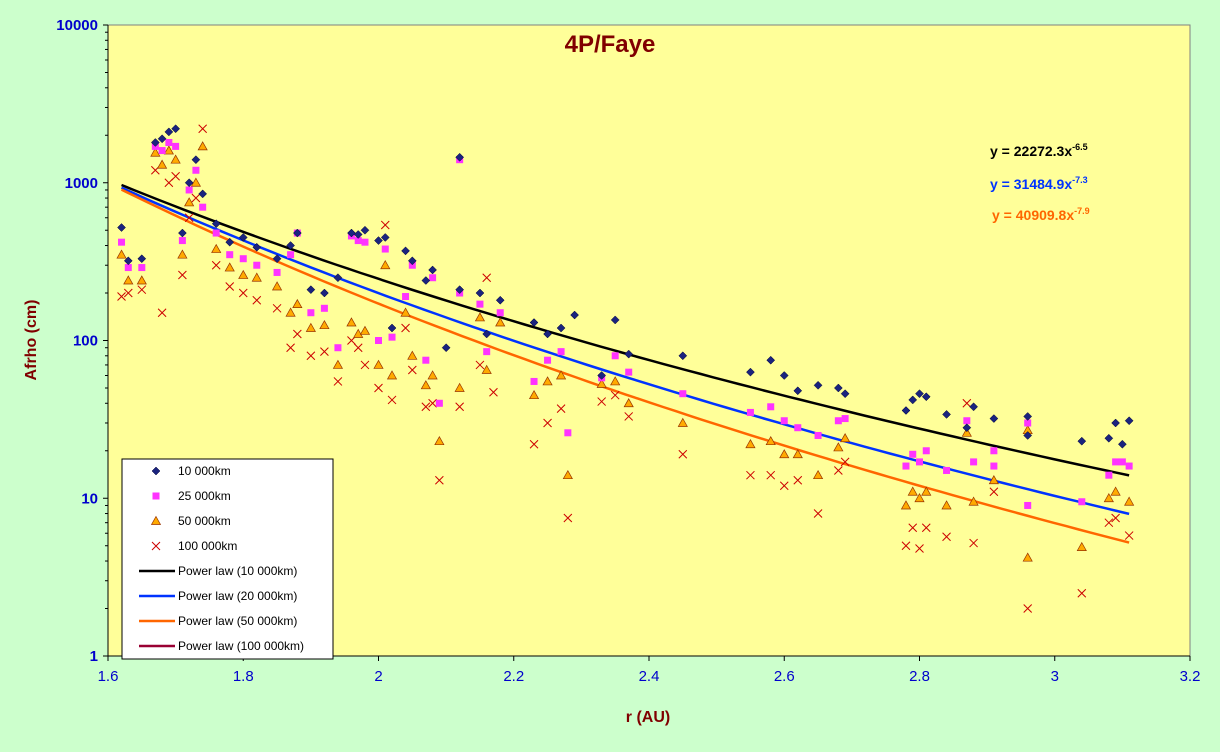  I want to click on y-tick-label: 10, so click(89, 498).